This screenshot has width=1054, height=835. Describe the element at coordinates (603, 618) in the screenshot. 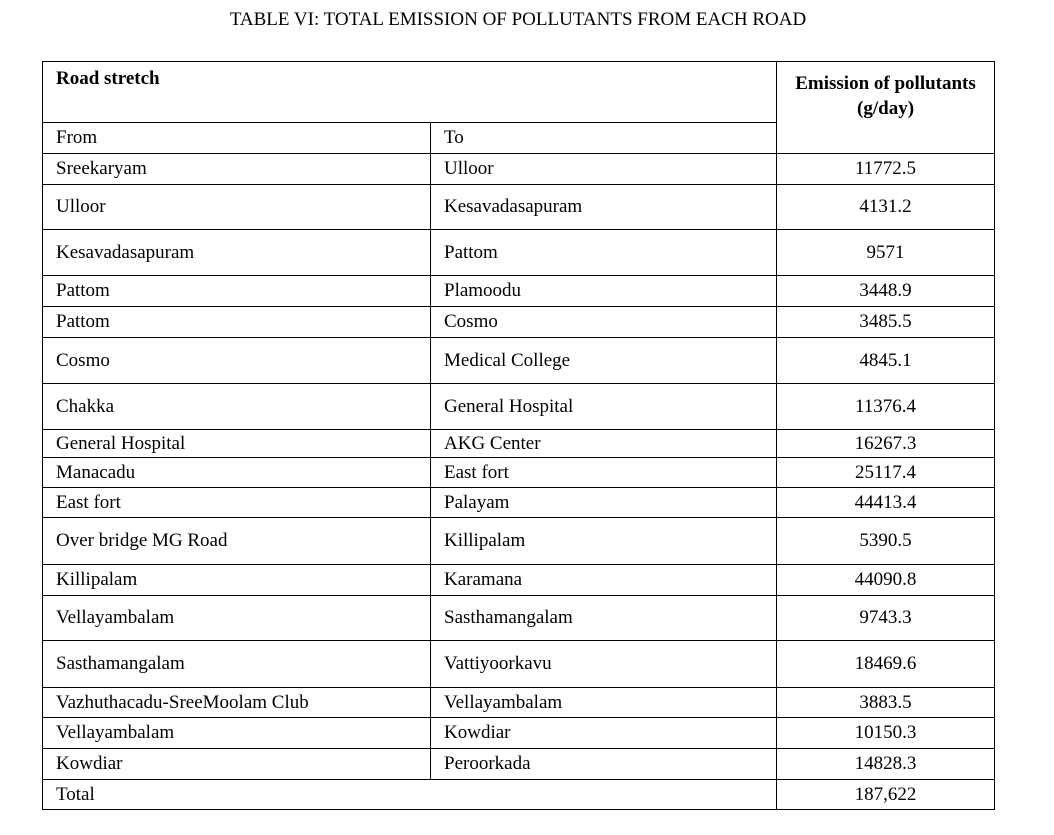

I see `cell-to: Sasthamangalam` at that location.